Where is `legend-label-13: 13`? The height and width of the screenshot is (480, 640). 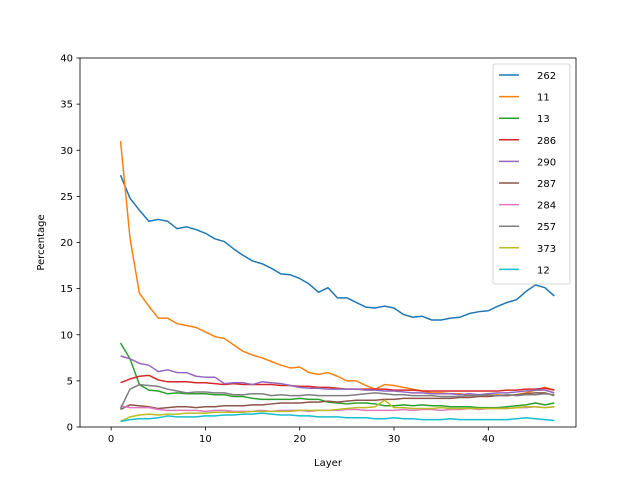 legend-label-13: 13 is located at coordinates (543, 119).